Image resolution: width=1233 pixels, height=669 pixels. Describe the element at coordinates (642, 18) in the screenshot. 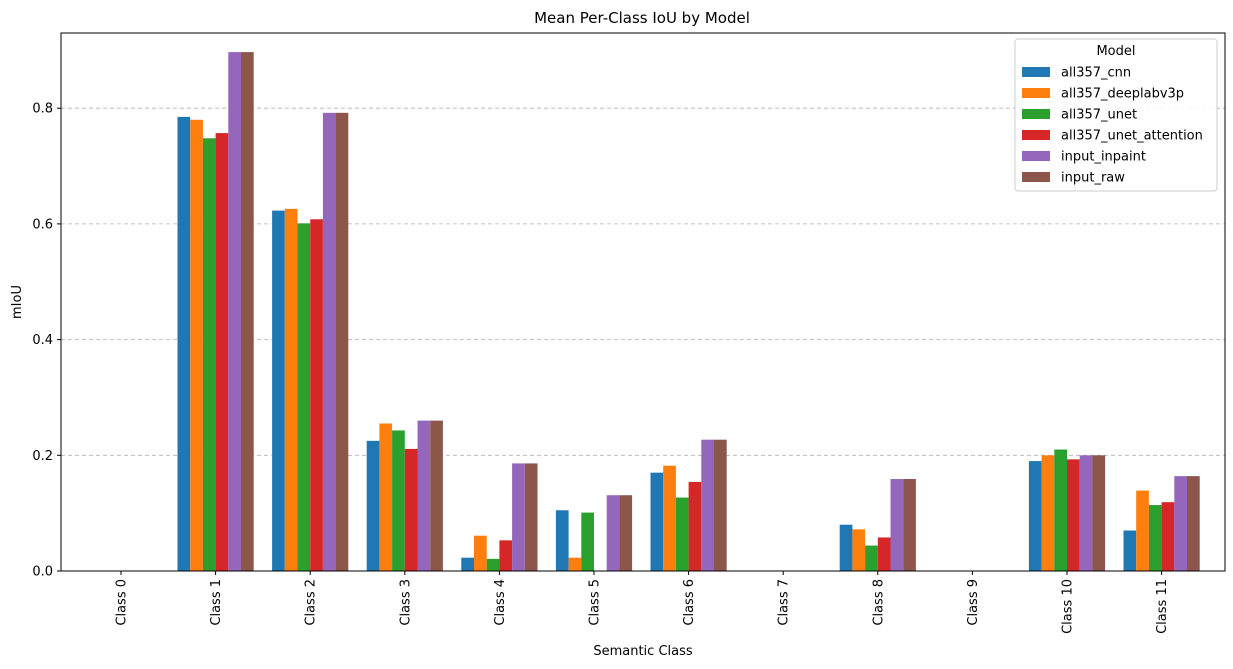

I see `chart-title: Mean Per-Class IoU by Model` at that location.